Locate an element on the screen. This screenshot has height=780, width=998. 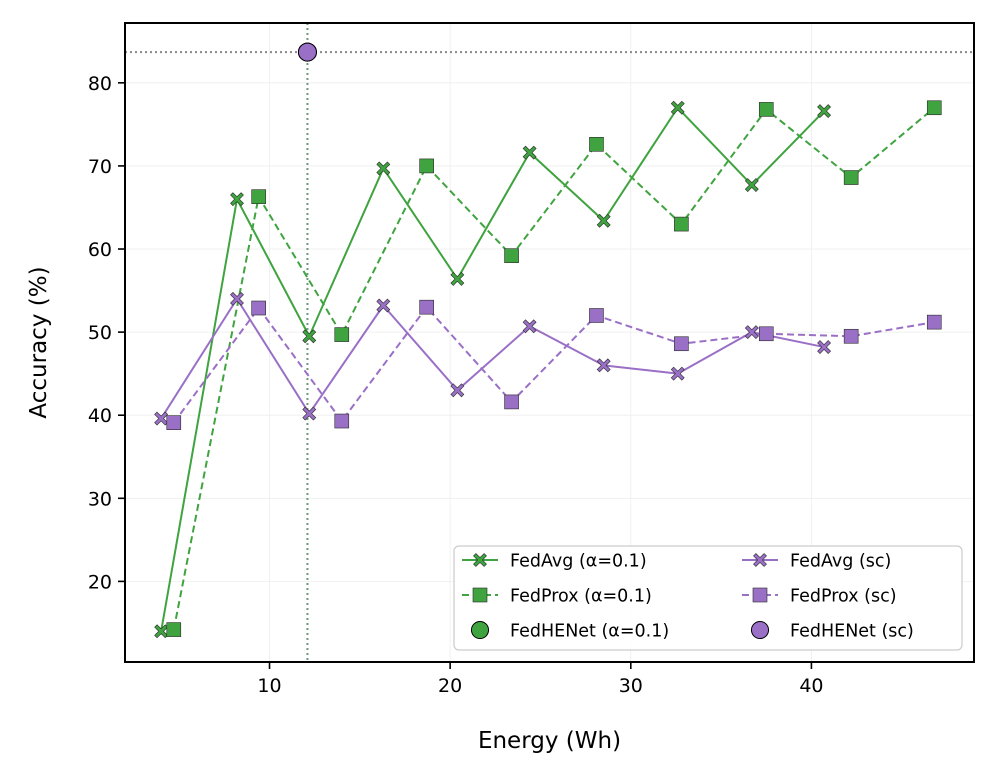
y-tick-label: 70 is located at coordinates (100, 167).